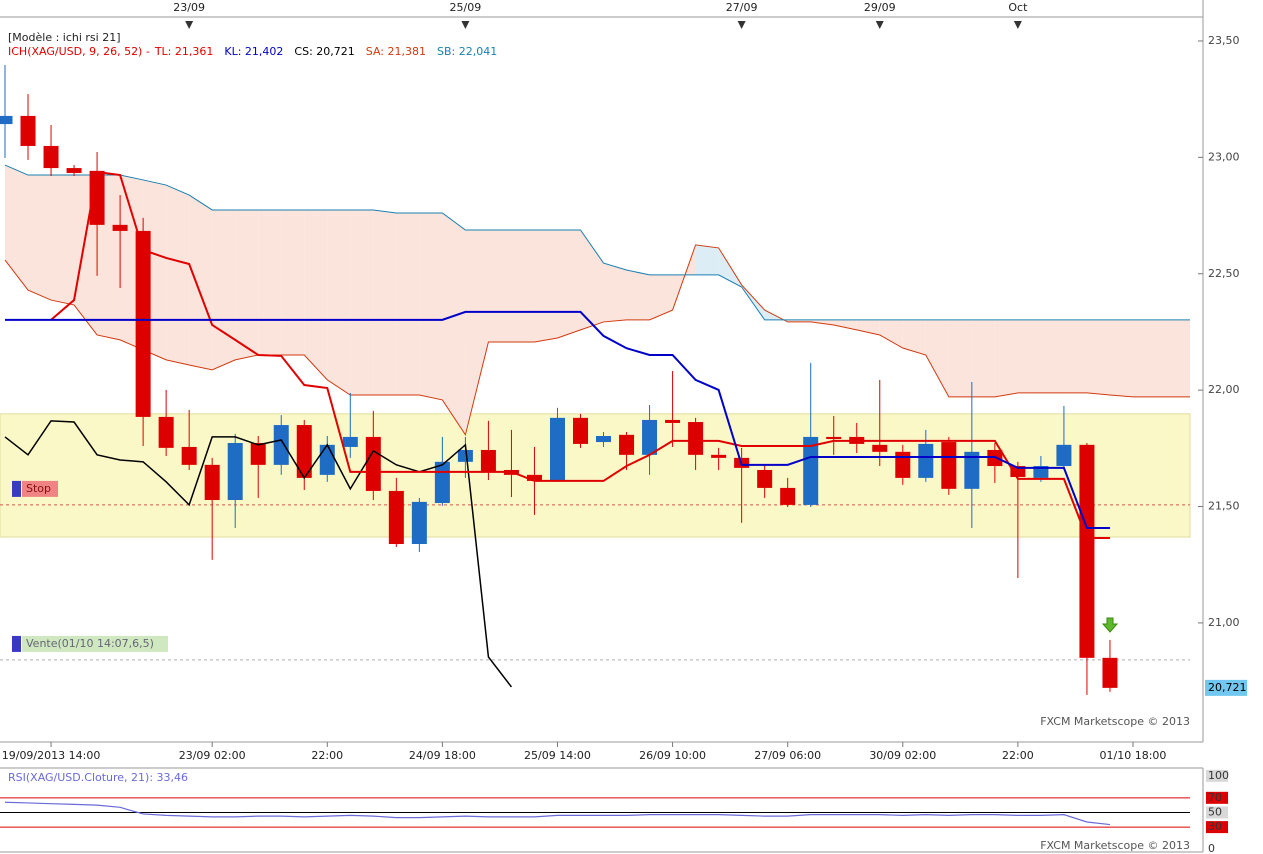 The image size is (1263, 854). What do you see at coordinates (212, 755) in the screenshot?
I see `x-tick-label: 23/09 02:00` at bounding box center [212, 755].